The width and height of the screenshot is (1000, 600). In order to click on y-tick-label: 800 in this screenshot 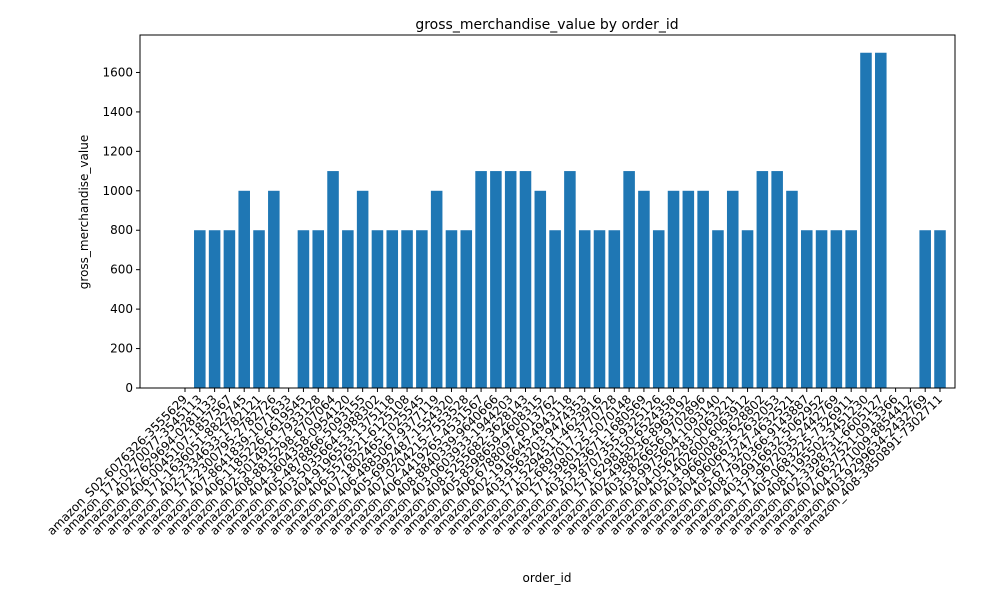, I will do `click(121, 230)`.